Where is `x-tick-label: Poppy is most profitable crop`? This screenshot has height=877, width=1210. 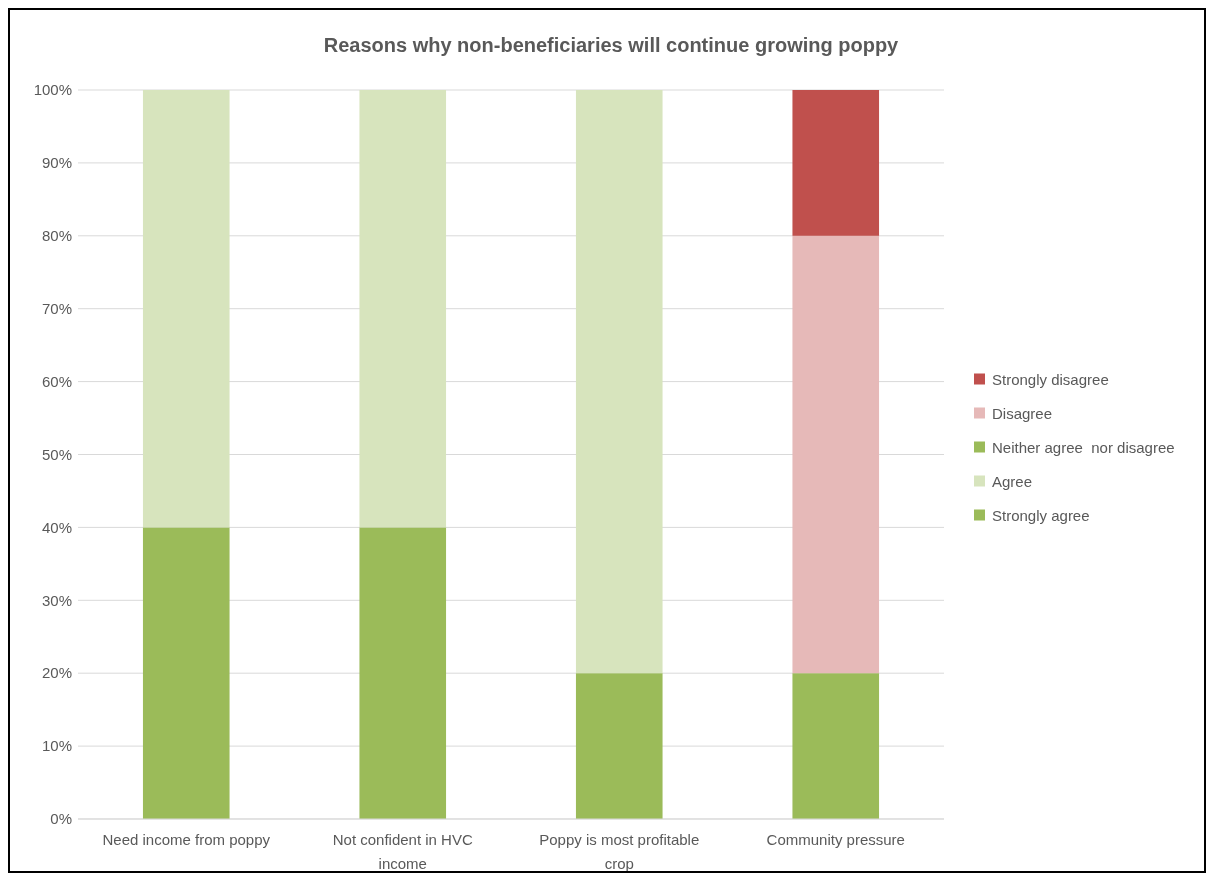
x-tick-label: Poppy is most profitable crop is located at coordinates (619, 851).